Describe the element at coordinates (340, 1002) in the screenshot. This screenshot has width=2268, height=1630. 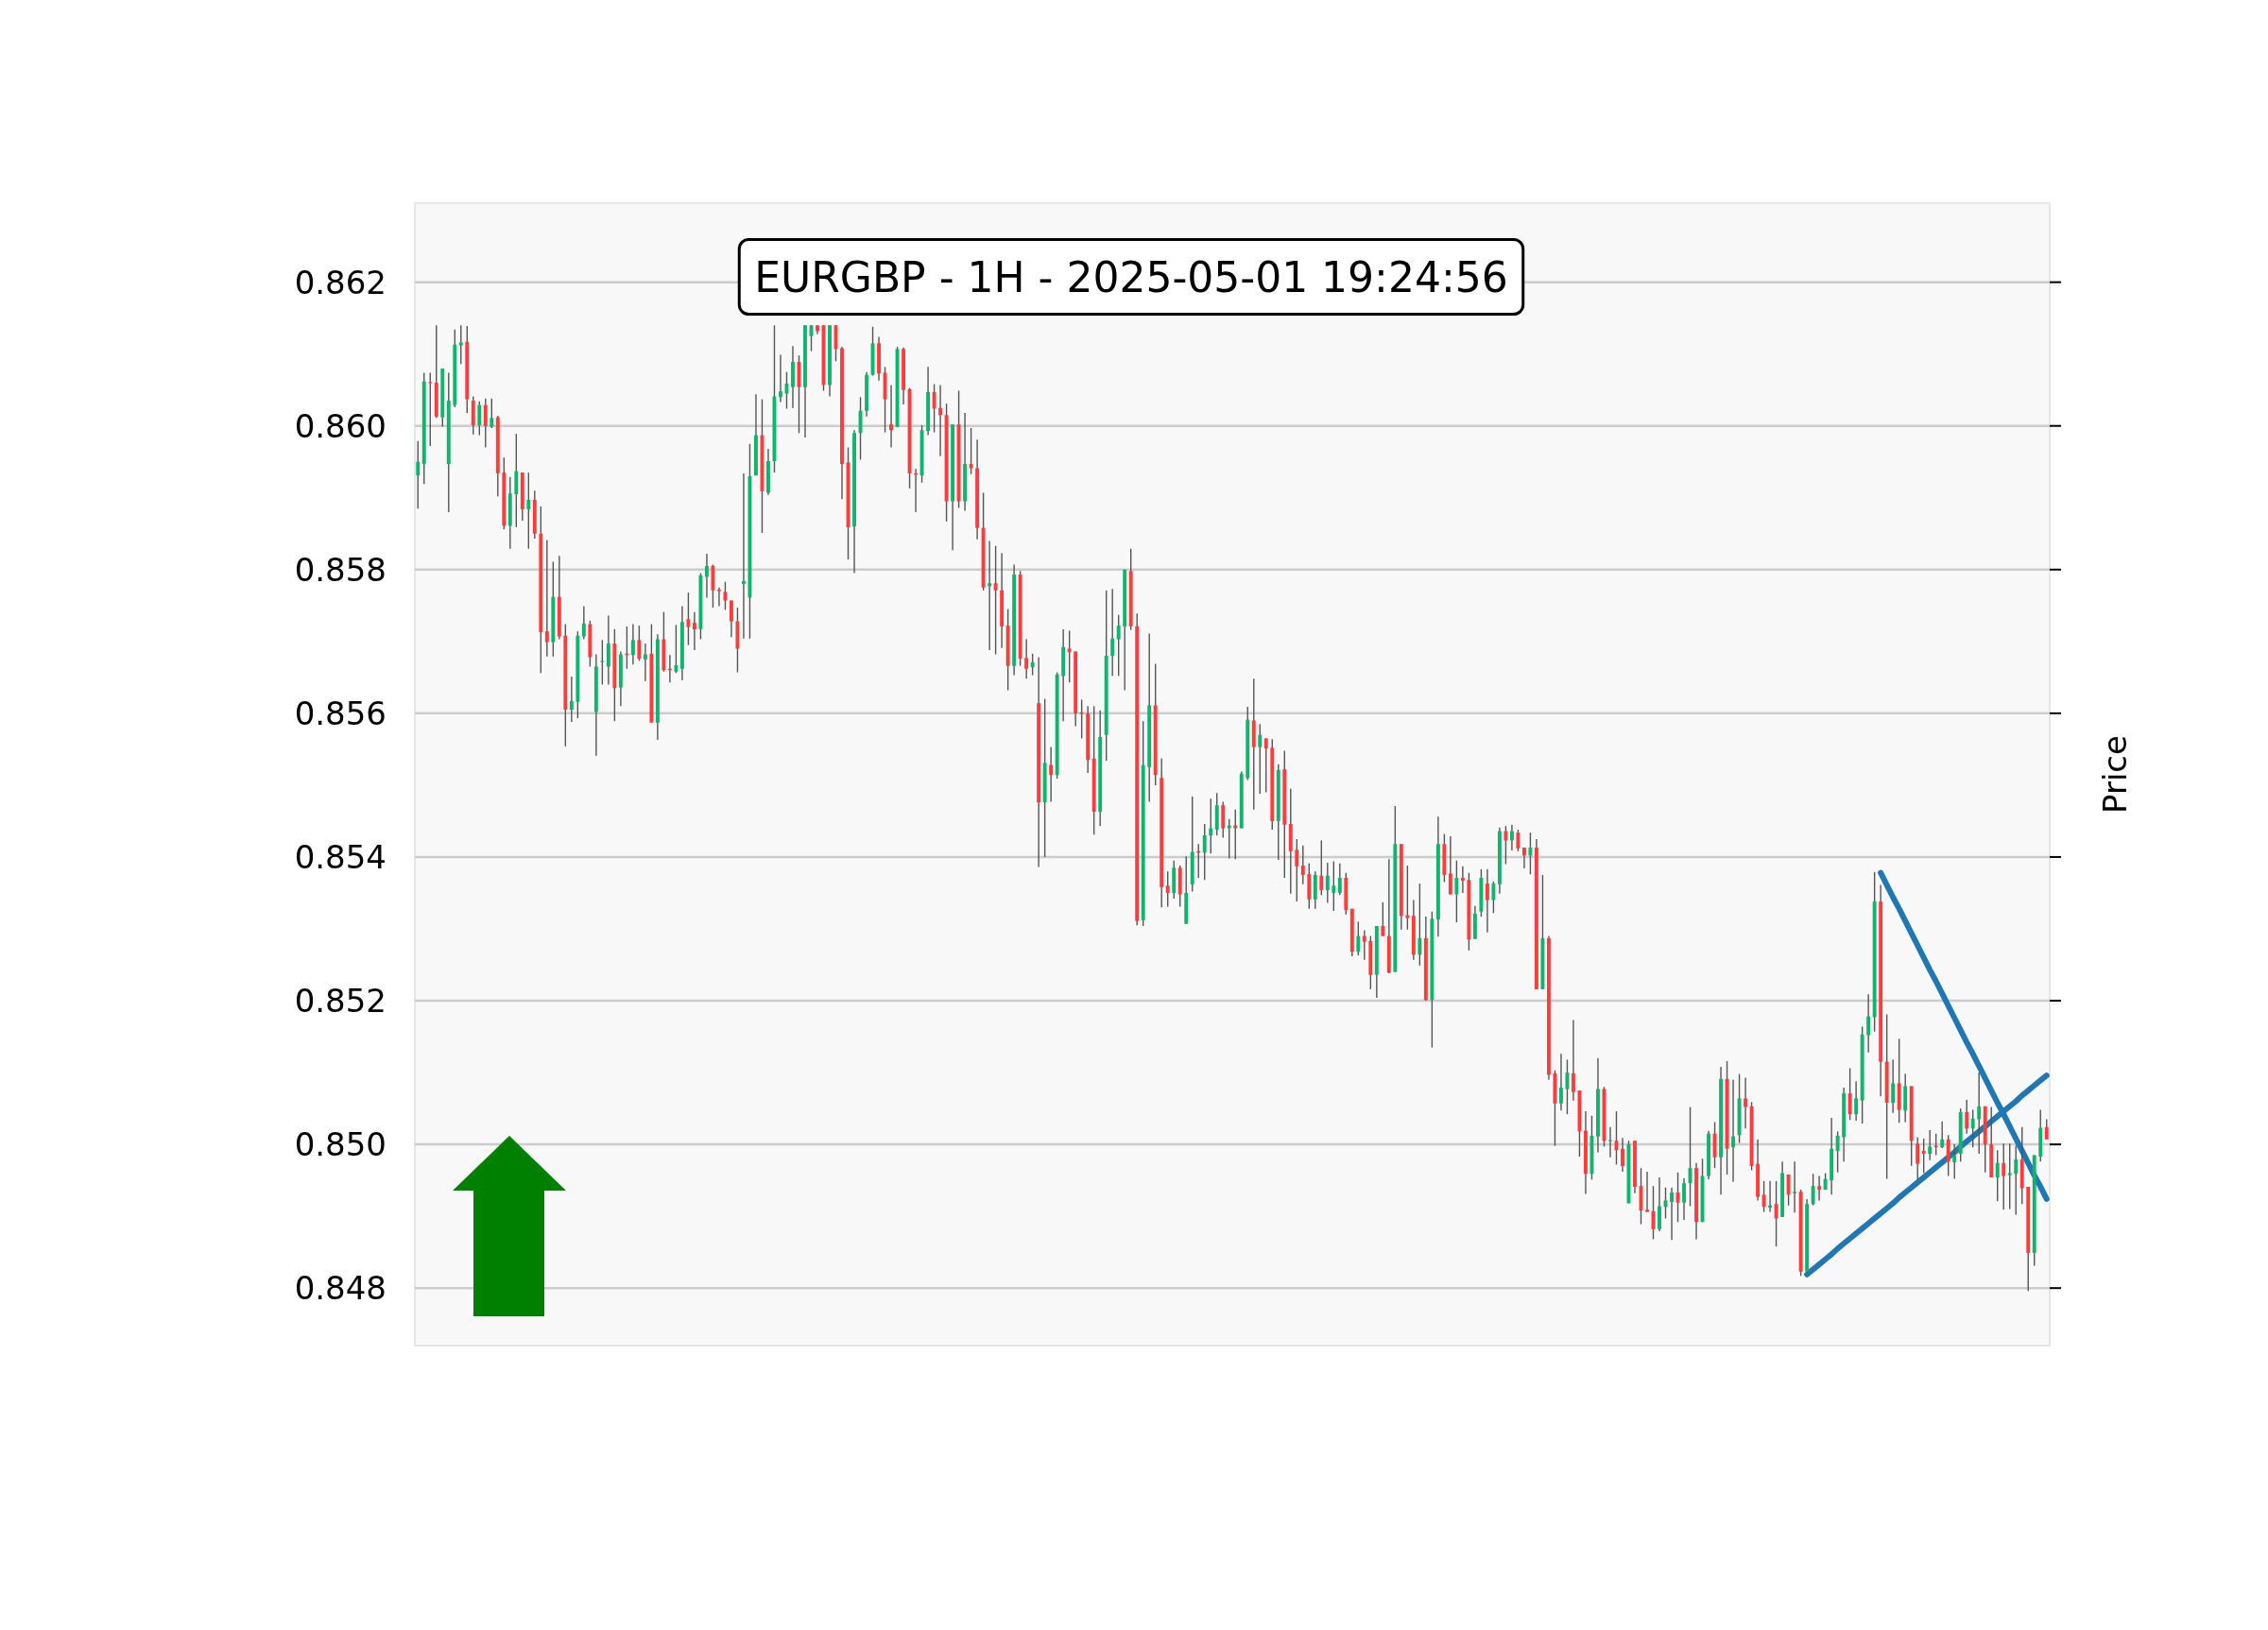
I see `y-tick-label: 0.852` at that location.